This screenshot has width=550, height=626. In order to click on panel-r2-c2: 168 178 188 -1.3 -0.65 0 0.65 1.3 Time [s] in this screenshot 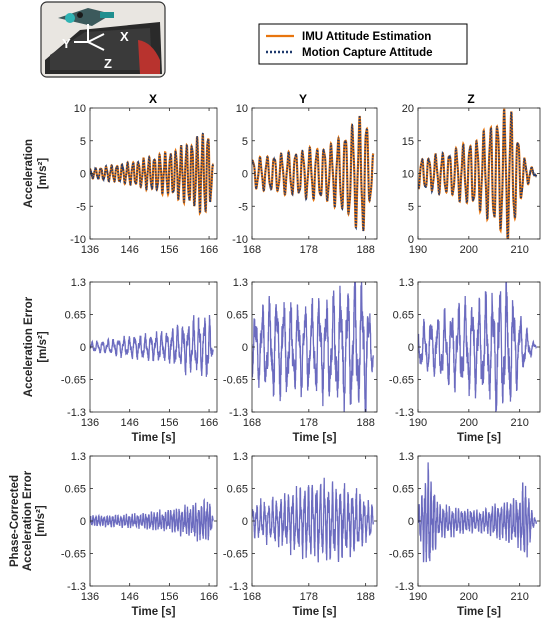, I will do `click(300, 360)`.